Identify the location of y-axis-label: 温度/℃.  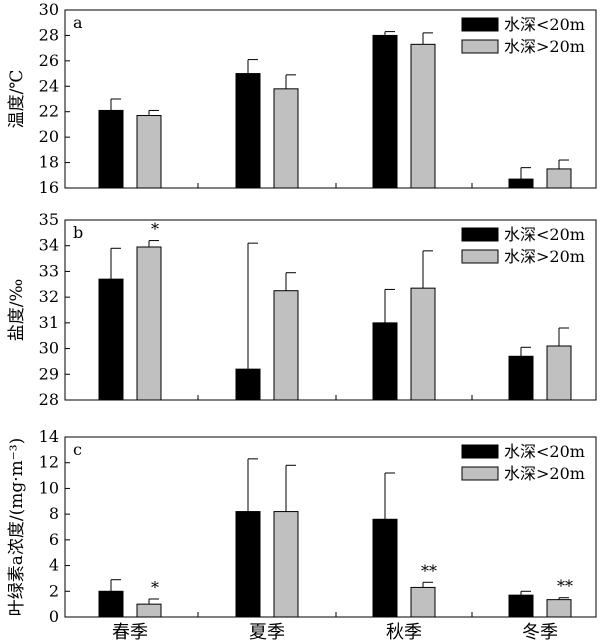
(17, 99).